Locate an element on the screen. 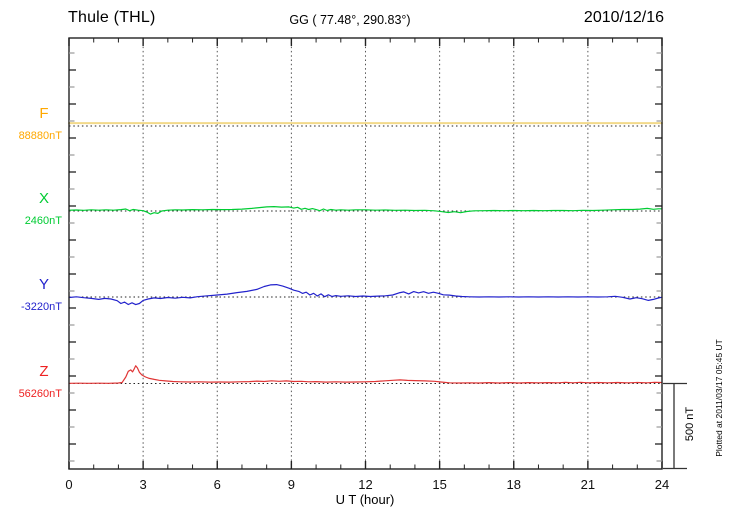 This screenshot has width=730, height=520. trace-Y is located at coordinates (365, 295).